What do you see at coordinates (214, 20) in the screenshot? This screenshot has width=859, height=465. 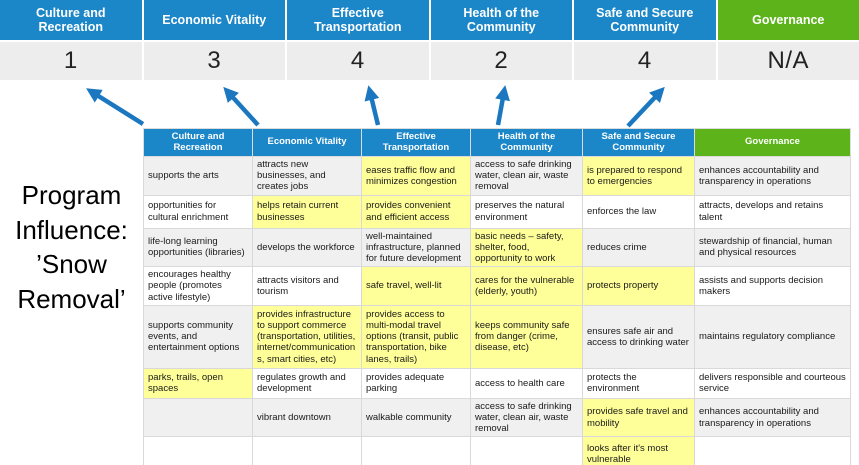 I see `priority-banner-cell-economic-vitality: Economic Vitality` at bounding box center [214, 20].